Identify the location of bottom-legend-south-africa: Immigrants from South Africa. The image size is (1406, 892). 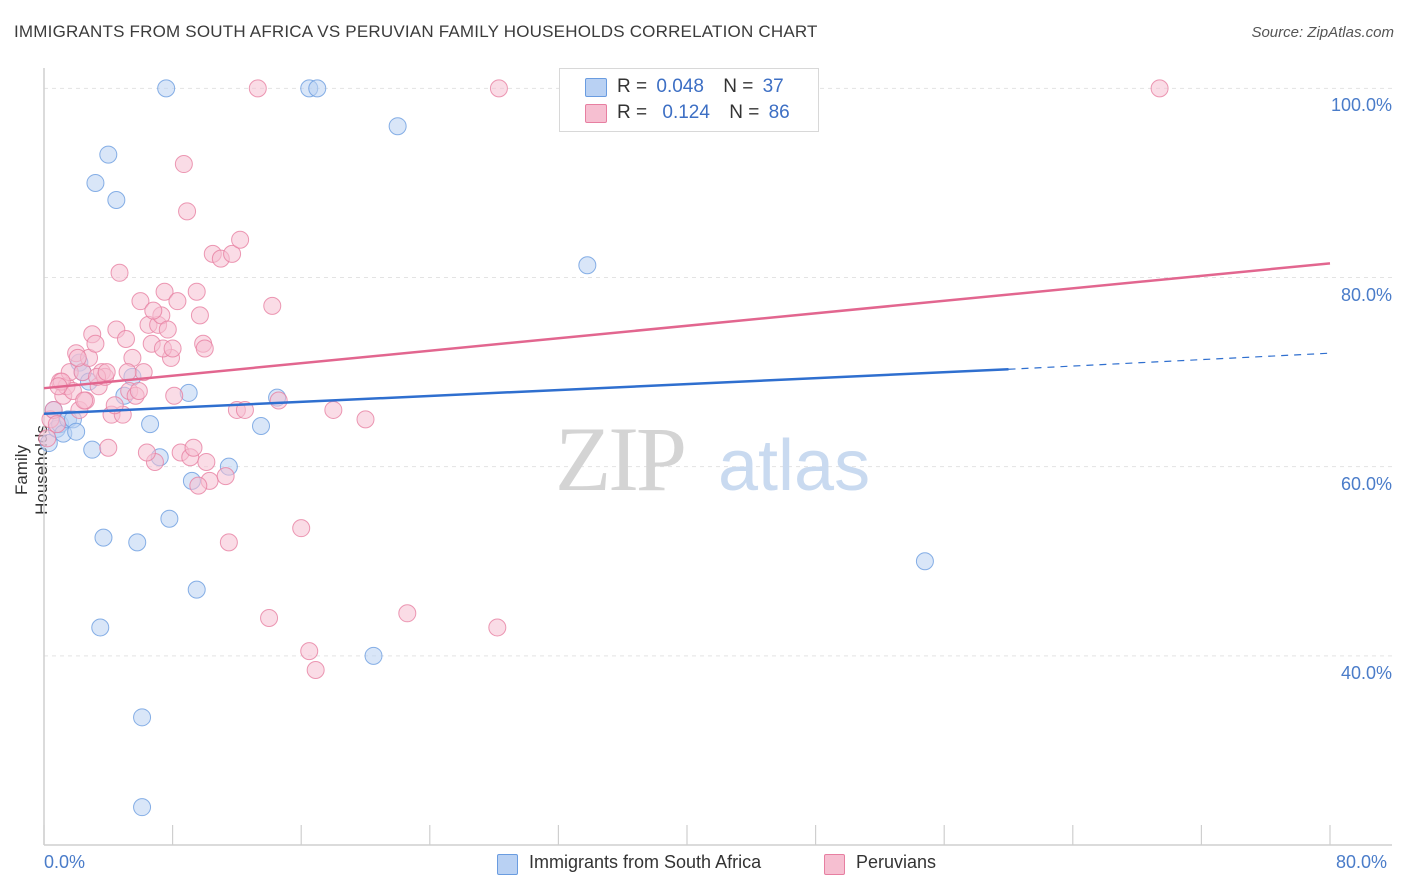
(629, 863).